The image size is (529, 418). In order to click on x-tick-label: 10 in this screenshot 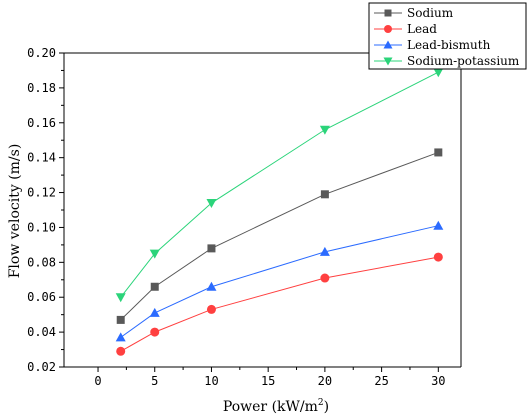, I will do `click(211, 381)`.